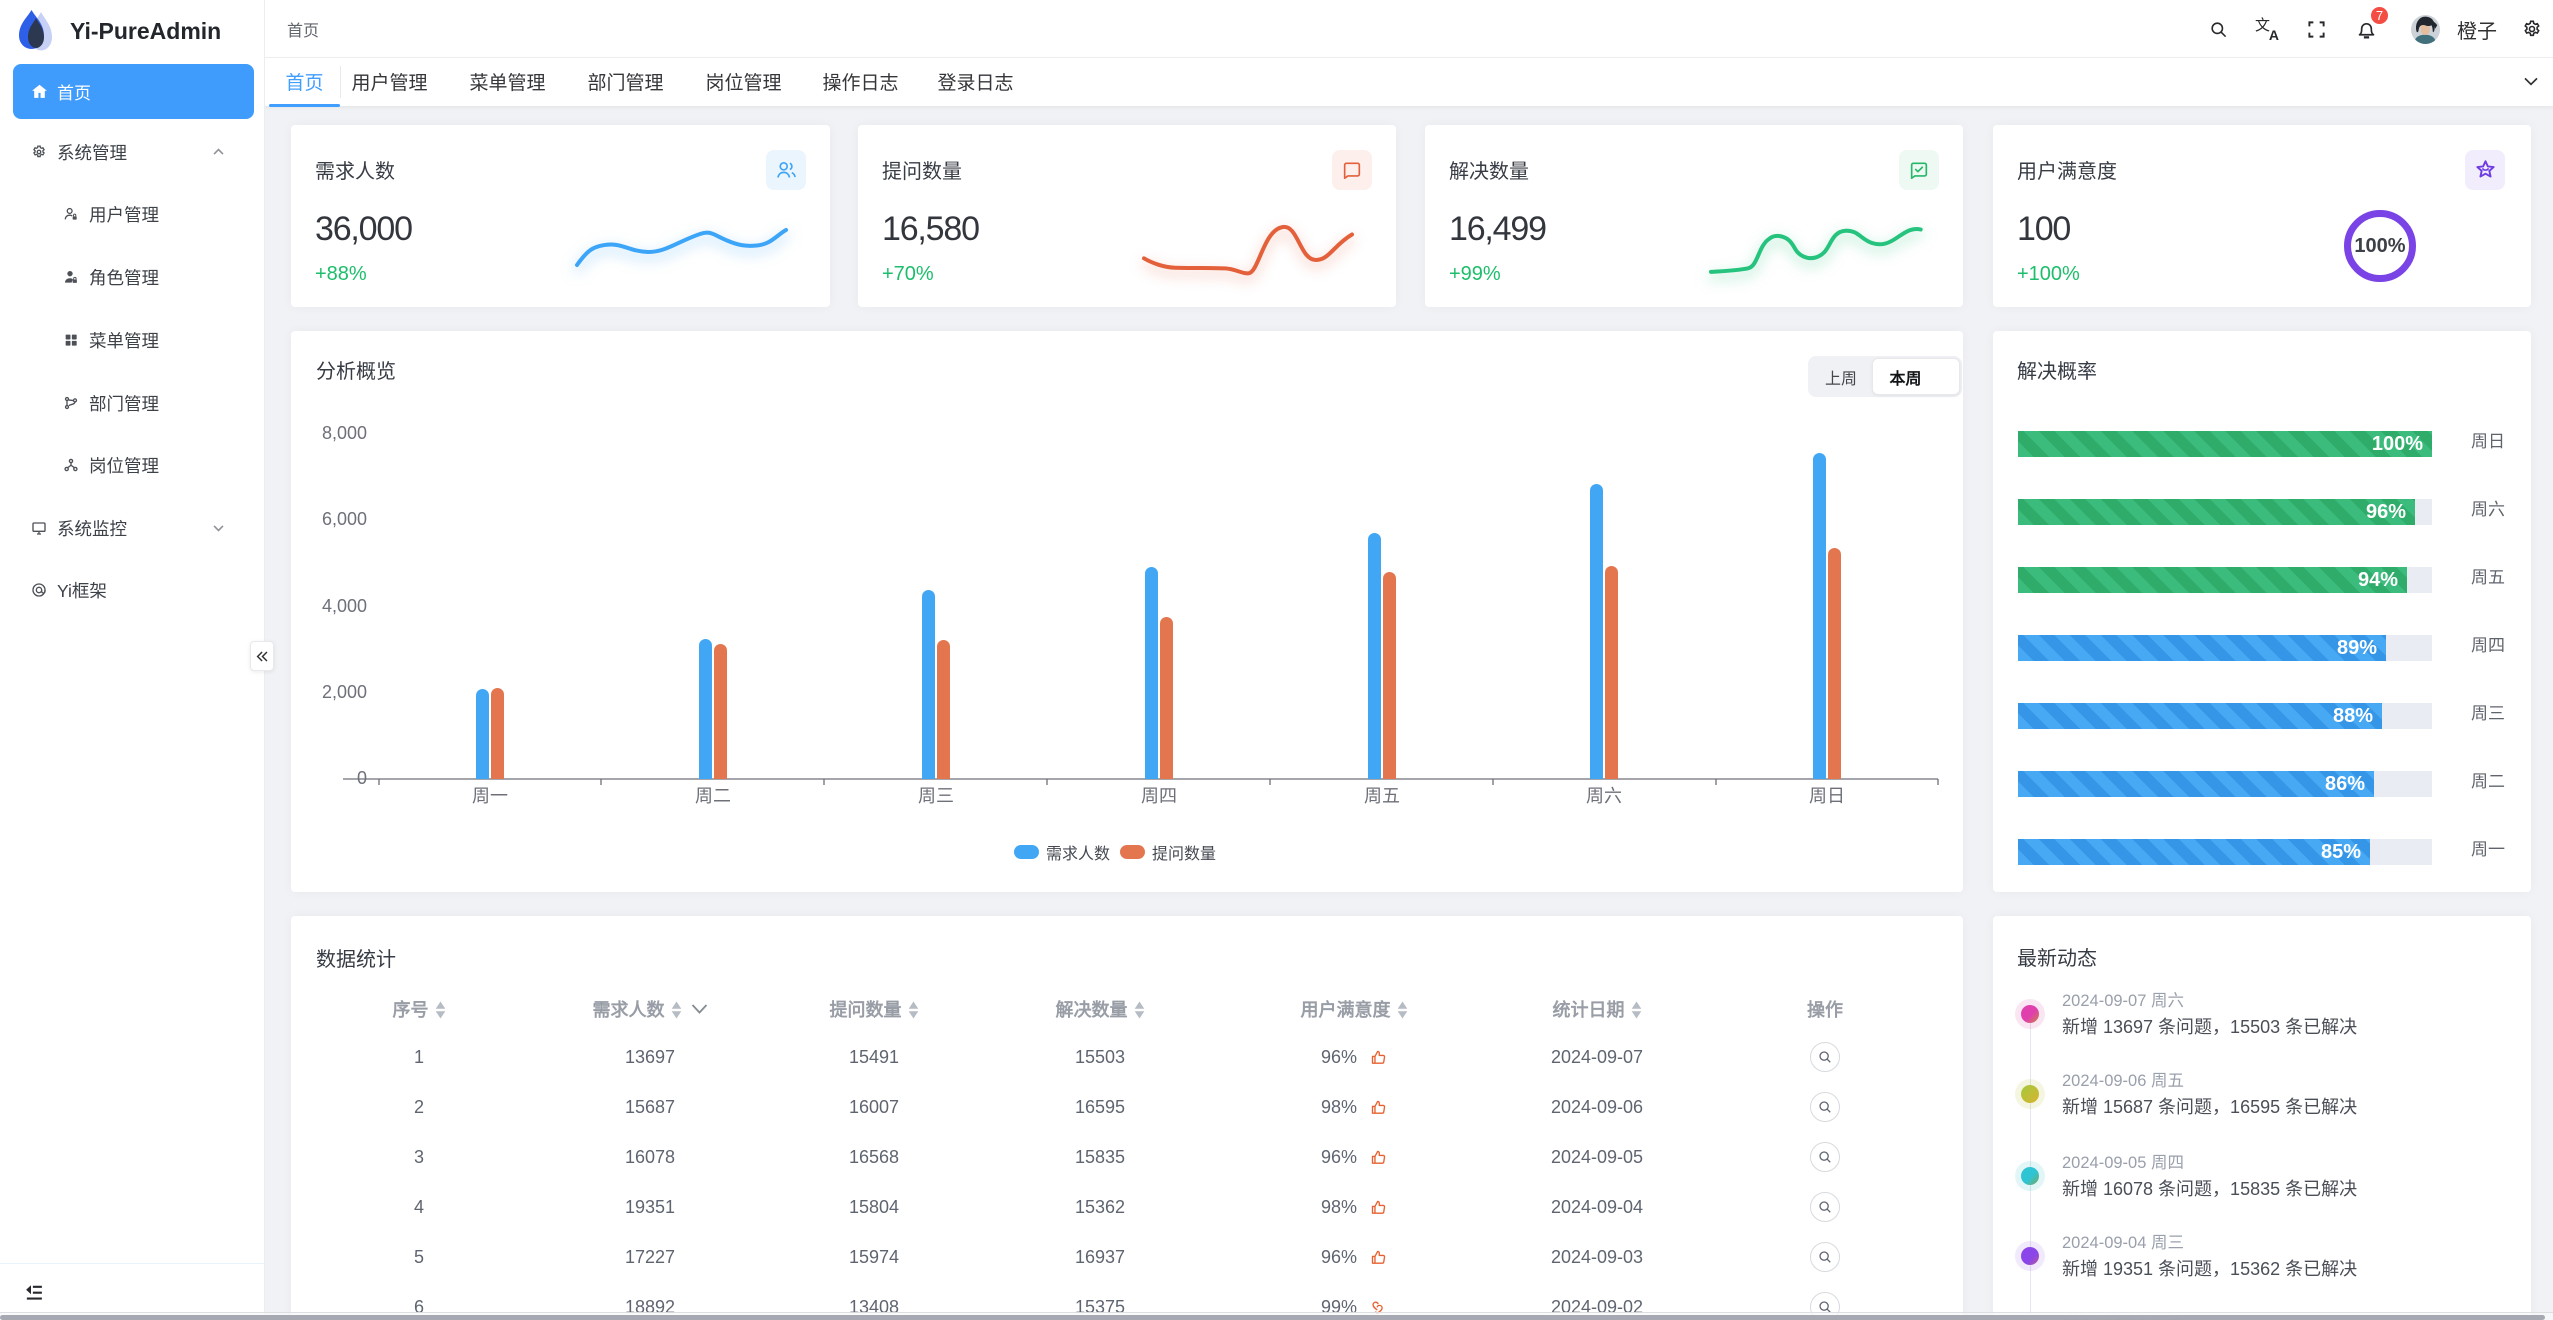  Describe the element at coordinates (490, 796) in the screenshot. I see `svg-text: 周一` at that location.